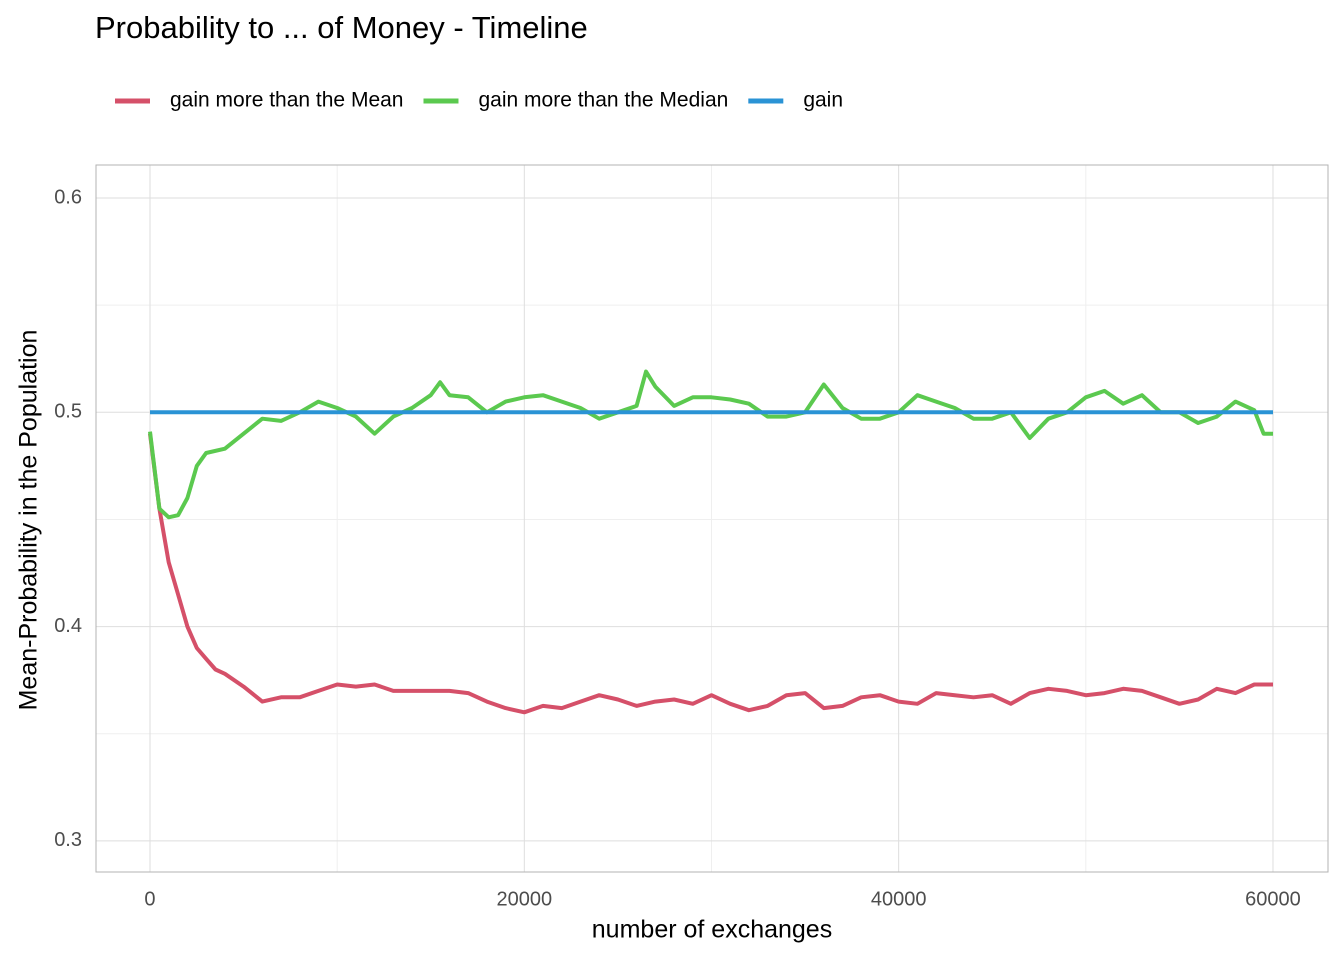 The width and height of the screenshot is (1344, 960). Describe the element at coordinates (68, 626) in the screenshot. I see `y-tick-label: 0.4` at that location.